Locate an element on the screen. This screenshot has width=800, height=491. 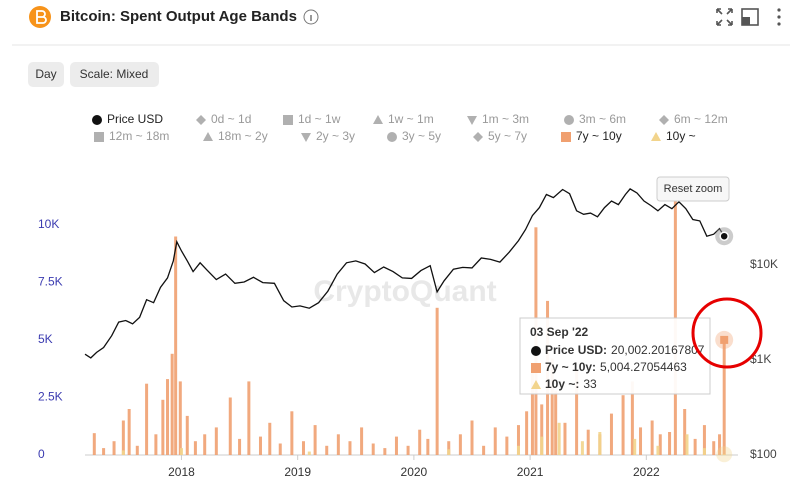
chart-title: Bitcoin: Spent Output Age Bands is located at coordinates (178, 16).